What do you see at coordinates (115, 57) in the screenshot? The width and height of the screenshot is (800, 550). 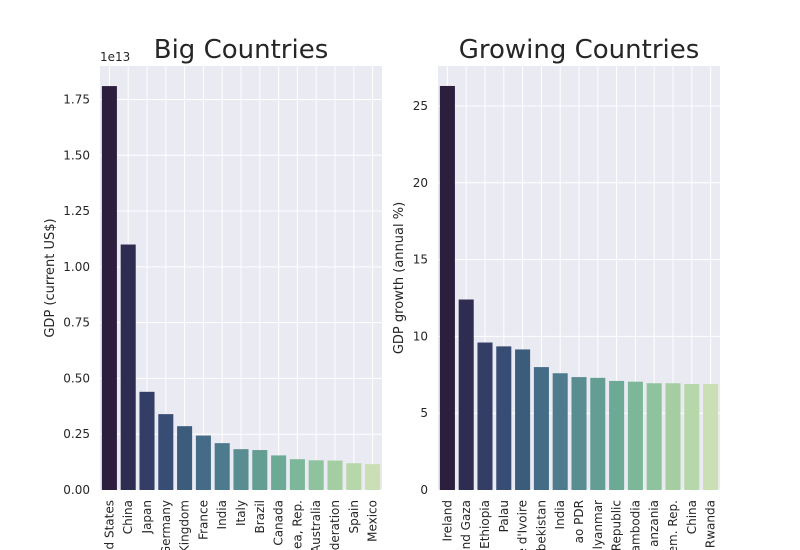 I see `y-axis-offset-text: 1e13` at bounding box center [115, 57].